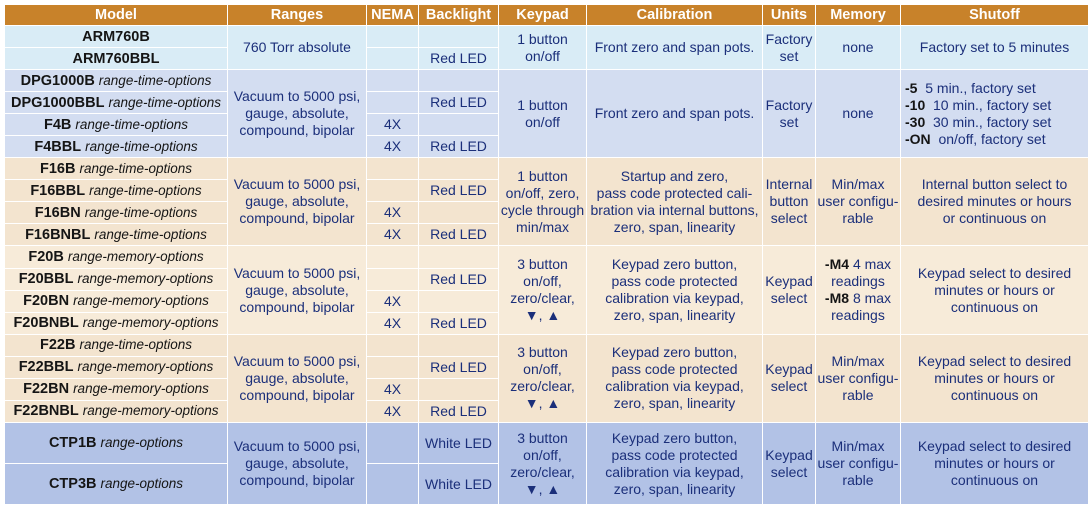 Image resolution: width=1091 pixels, height=509 pixels. What do you see at coordinates (116, 15) in the screenshot?
I see `header-model: Model` at bounding box center [116, 15].